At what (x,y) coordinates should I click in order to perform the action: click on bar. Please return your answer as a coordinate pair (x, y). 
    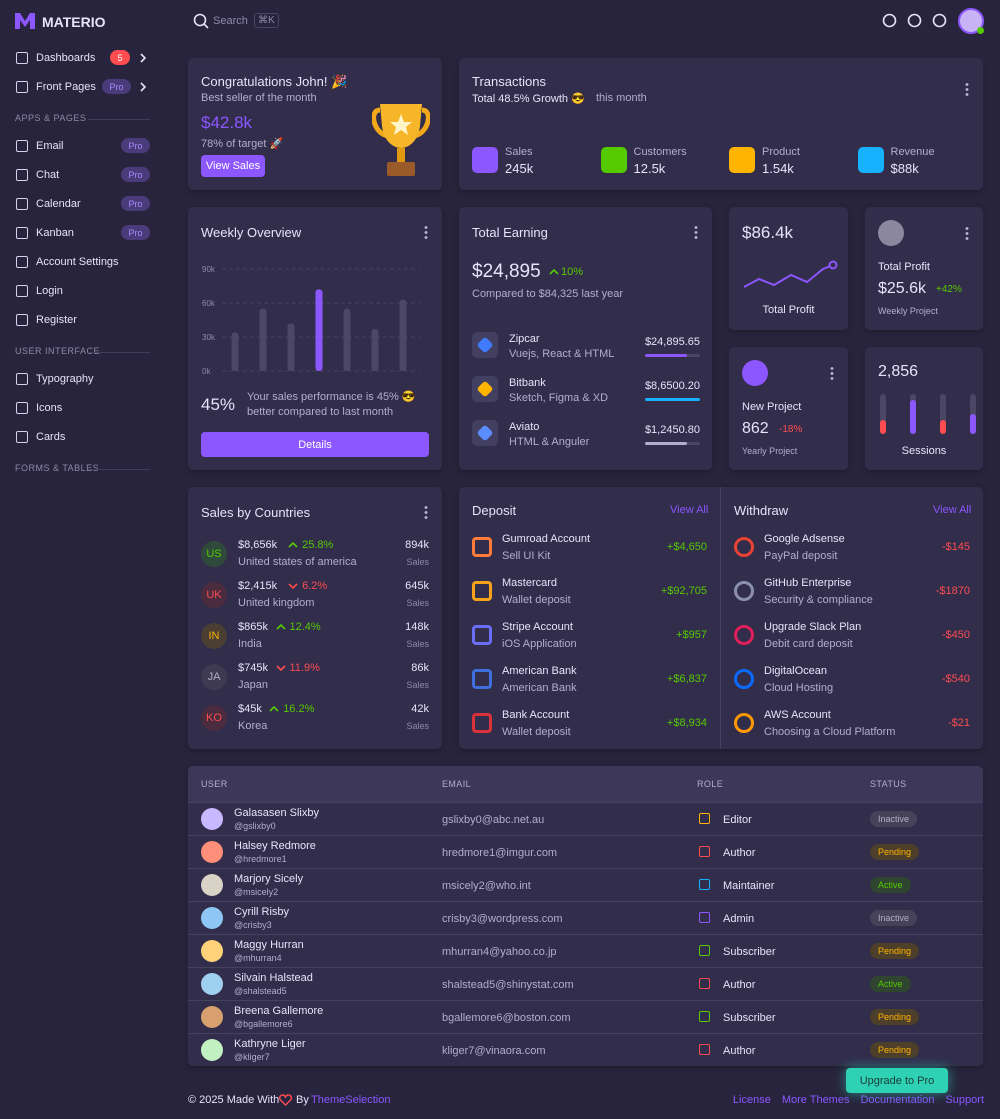
    Looking at the image, I should click on (375, 350).